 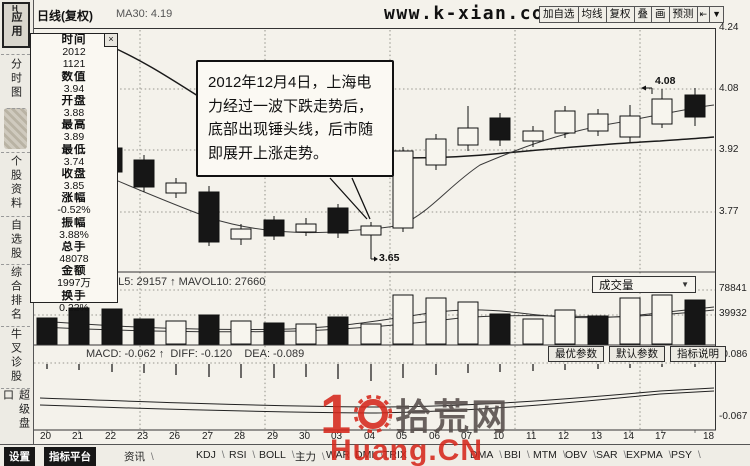 What do you see at coordinates (74, 149) in the screenshot?
I see `tooltip-field-label: 最低` at bounding box center [74, 149].